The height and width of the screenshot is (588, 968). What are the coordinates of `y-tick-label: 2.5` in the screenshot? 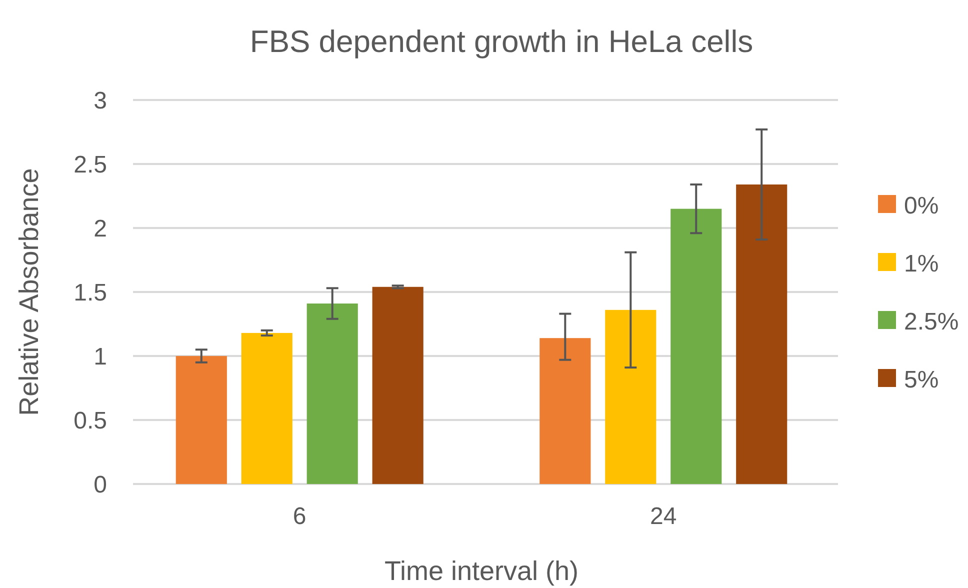 It's located at (90, 164).